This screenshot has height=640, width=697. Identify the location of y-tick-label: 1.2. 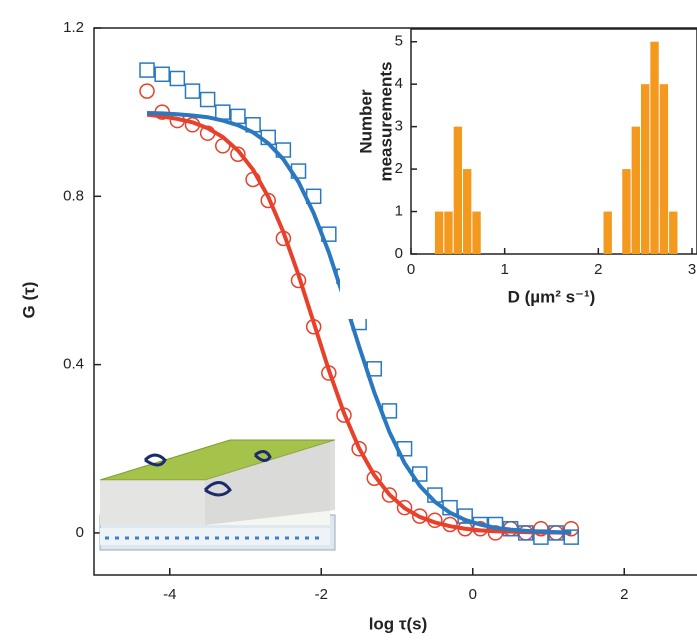
(73, 27).